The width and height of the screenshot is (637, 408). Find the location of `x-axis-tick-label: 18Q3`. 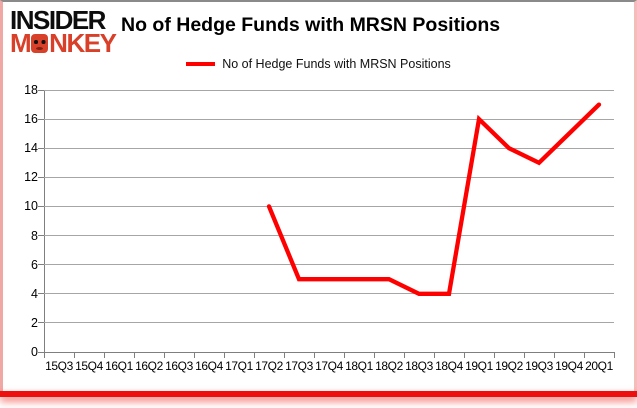

x-axis-tick-label: 18Q3 is located at coordinates (419, 366).